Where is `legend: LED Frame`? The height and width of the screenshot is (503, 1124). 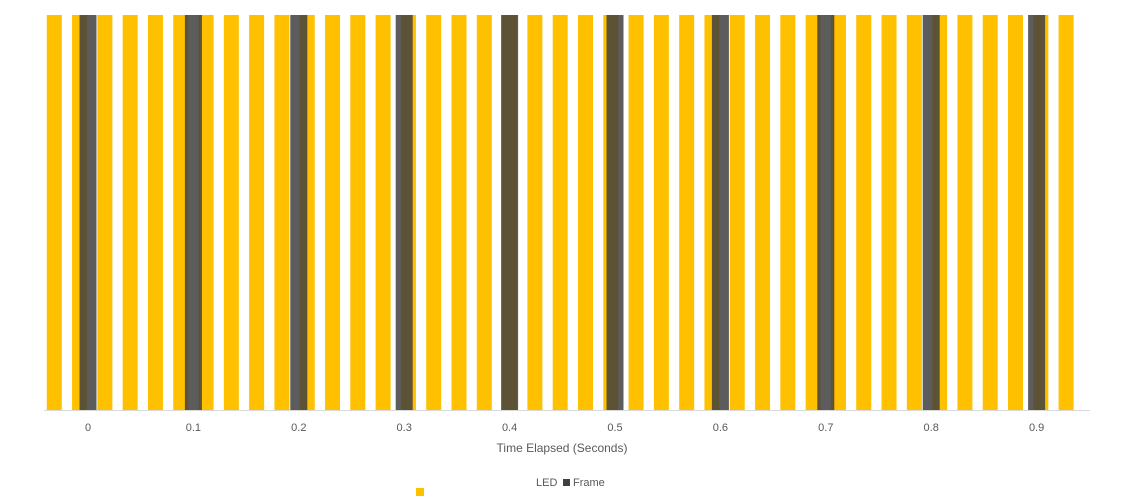 legend: LED Frame is located at coordinates (510, 486).